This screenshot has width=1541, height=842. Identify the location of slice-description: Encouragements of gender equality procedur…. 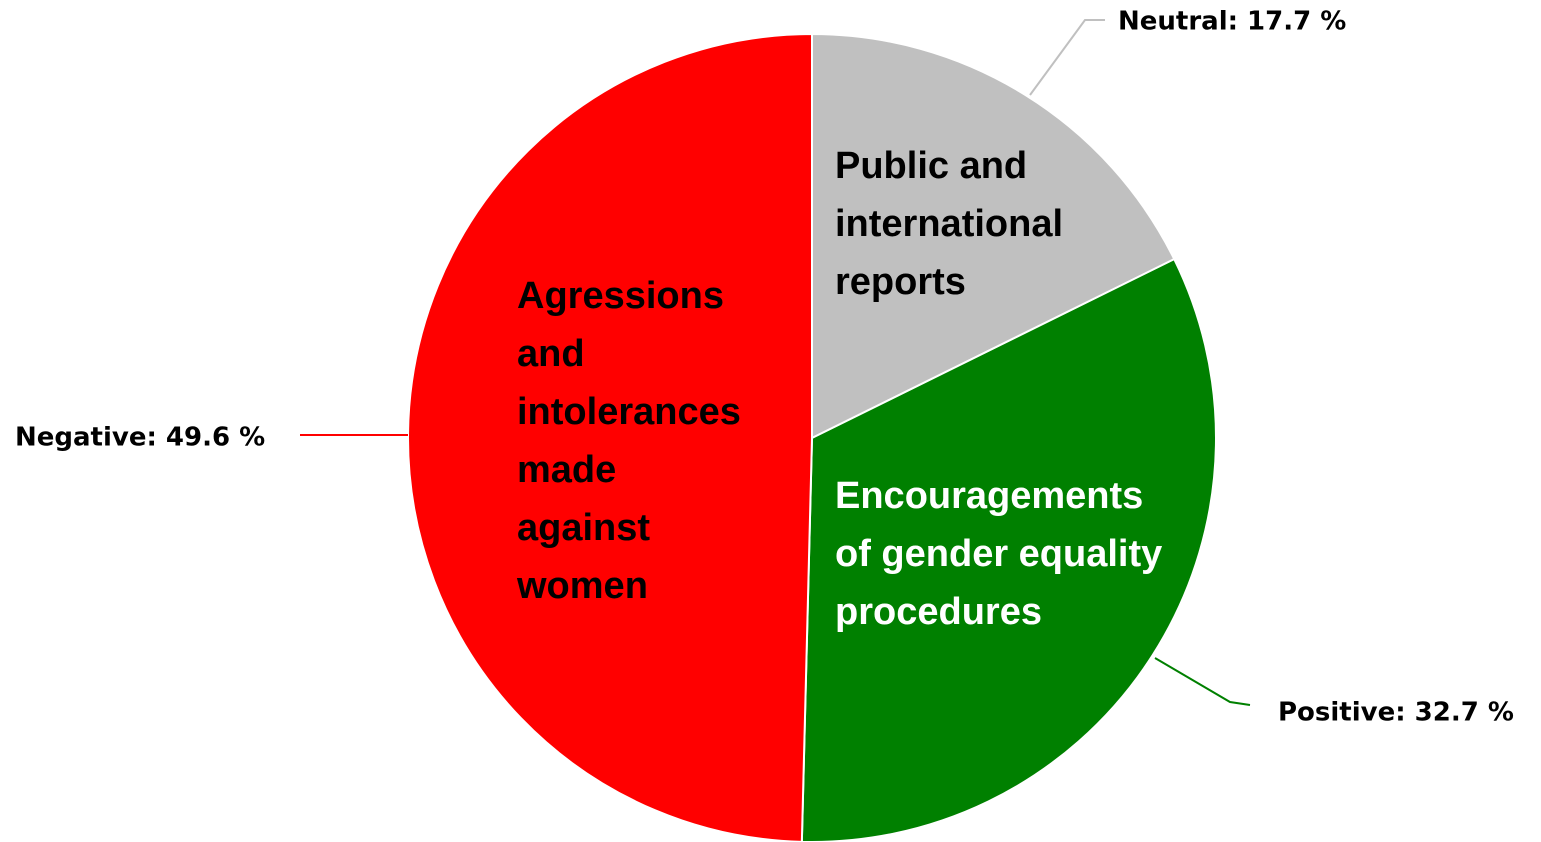
(998, 554).